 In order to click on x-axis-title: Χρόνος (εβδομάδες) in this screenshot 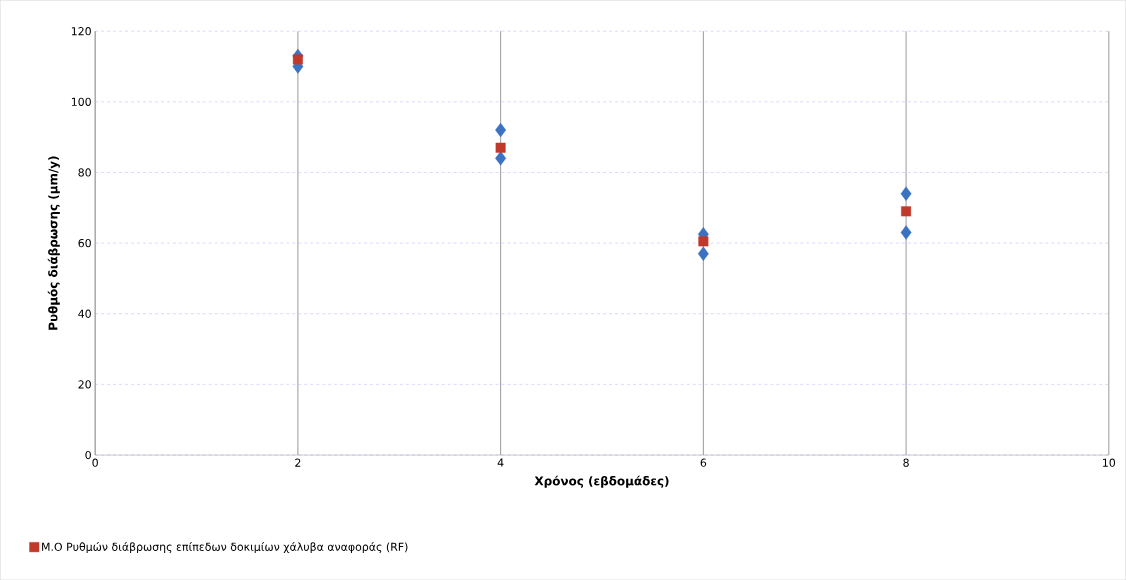, I will do `click(601, 481)`.